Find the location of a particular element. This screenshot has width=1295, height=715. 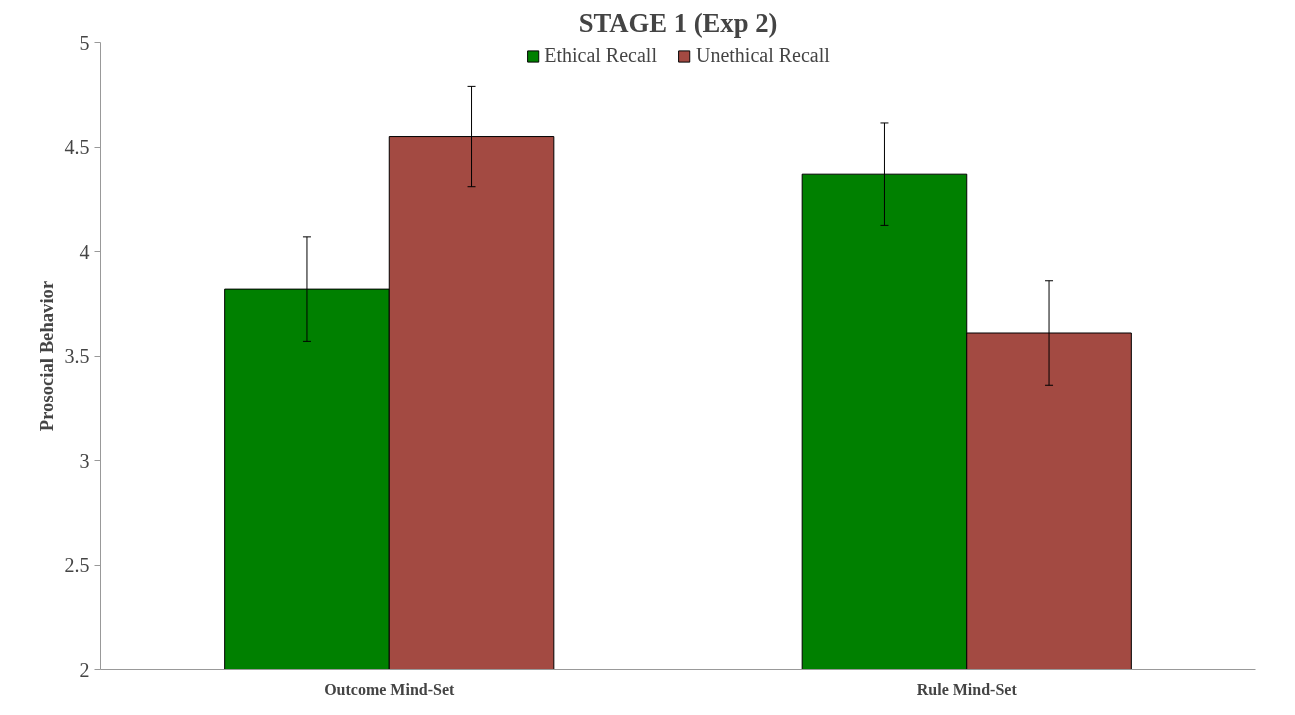

y-tick-label: 2 is located at coordinates (84, 669).